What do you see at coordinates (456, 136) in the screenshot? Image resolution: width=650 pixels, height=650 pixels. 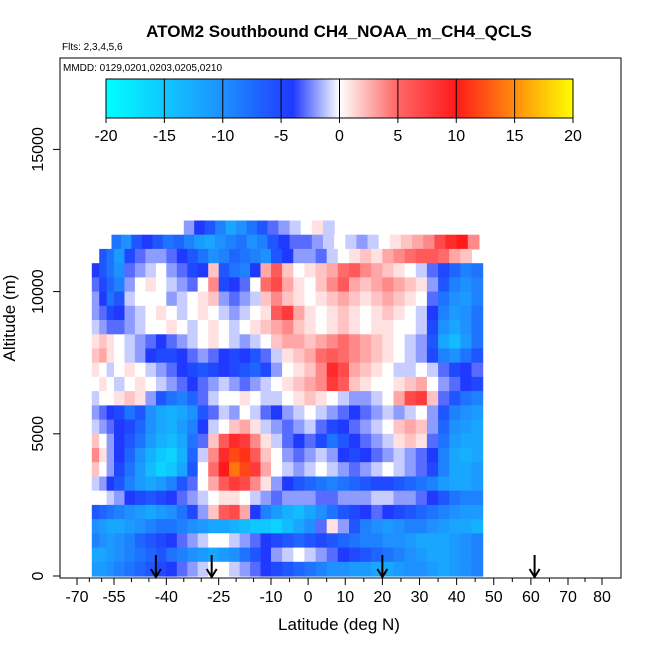 I see `colorbar-tick-label: 10` at bounding box center [456, 136].